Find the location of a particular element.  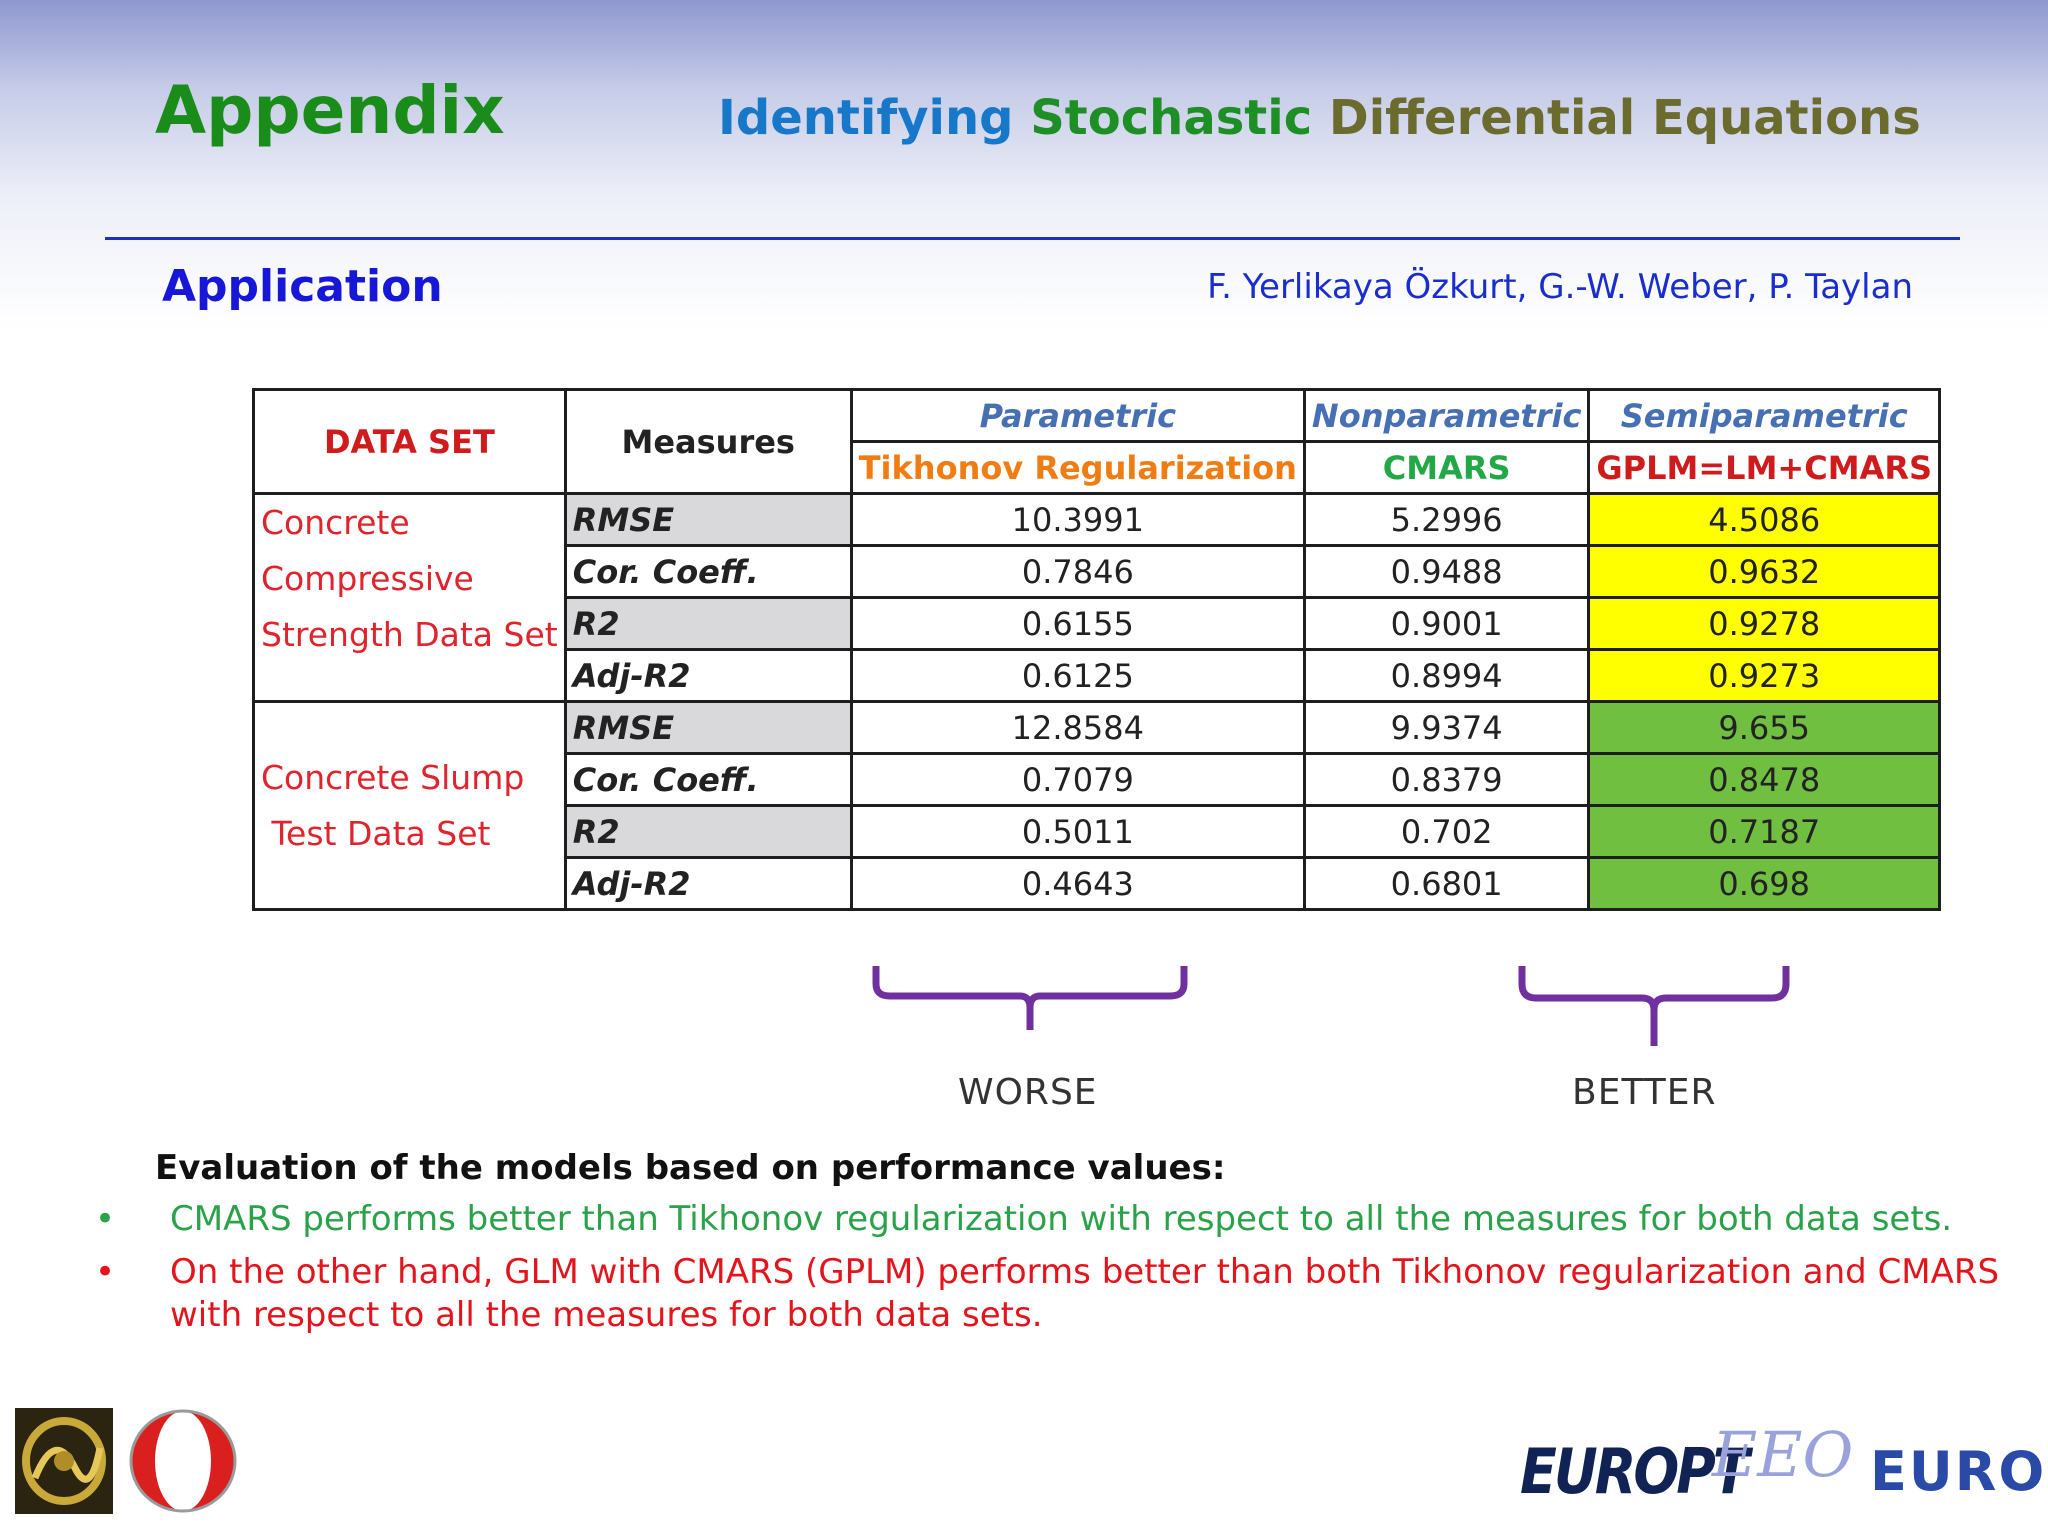

section-title: Application is located at coordinates (302, 286).